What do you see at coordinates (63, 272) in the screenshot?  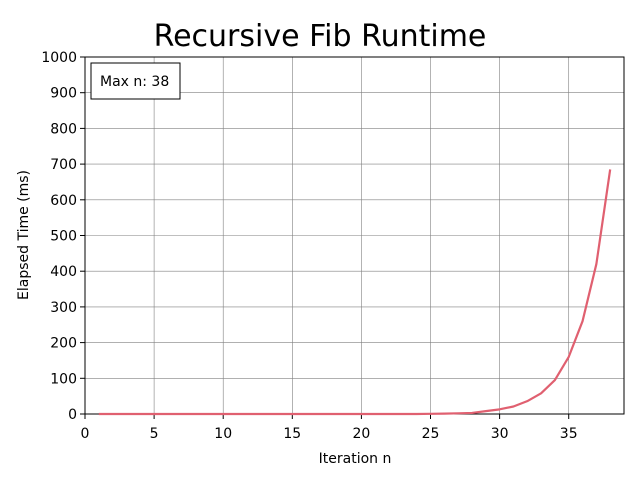 I see `y-tick-label: 400` at bounding box center [63, 272].